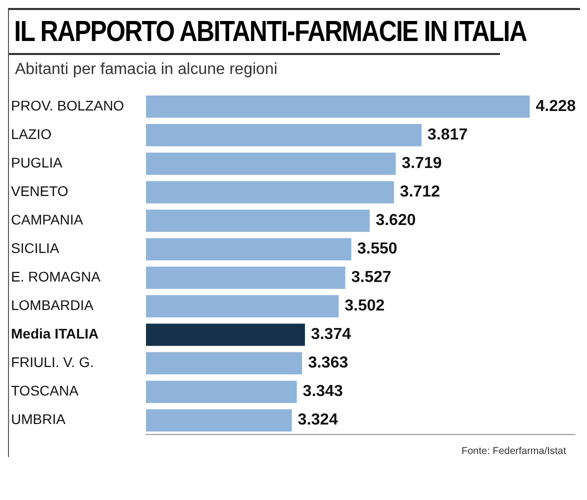  I want to click on data-label: 4.228, so click(556, 107).